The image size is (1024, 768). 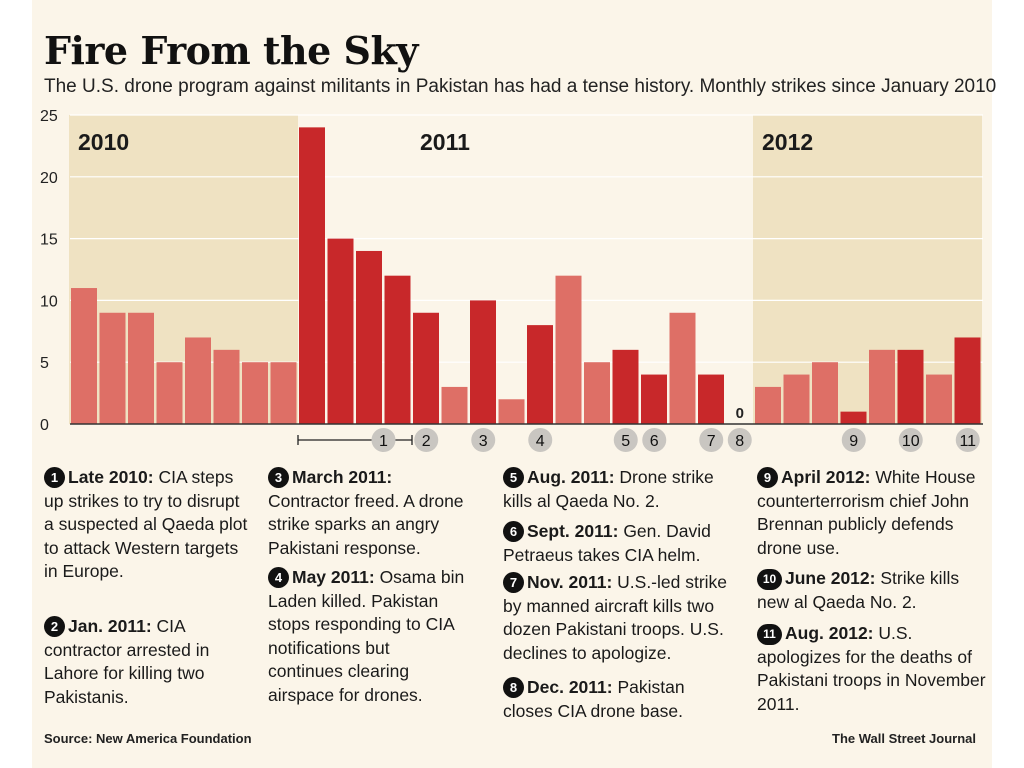 What do you see at coordinates (769, 579) in the screenshot?
I see `marker-10-icon: 10` at bounding box center [769, 579].